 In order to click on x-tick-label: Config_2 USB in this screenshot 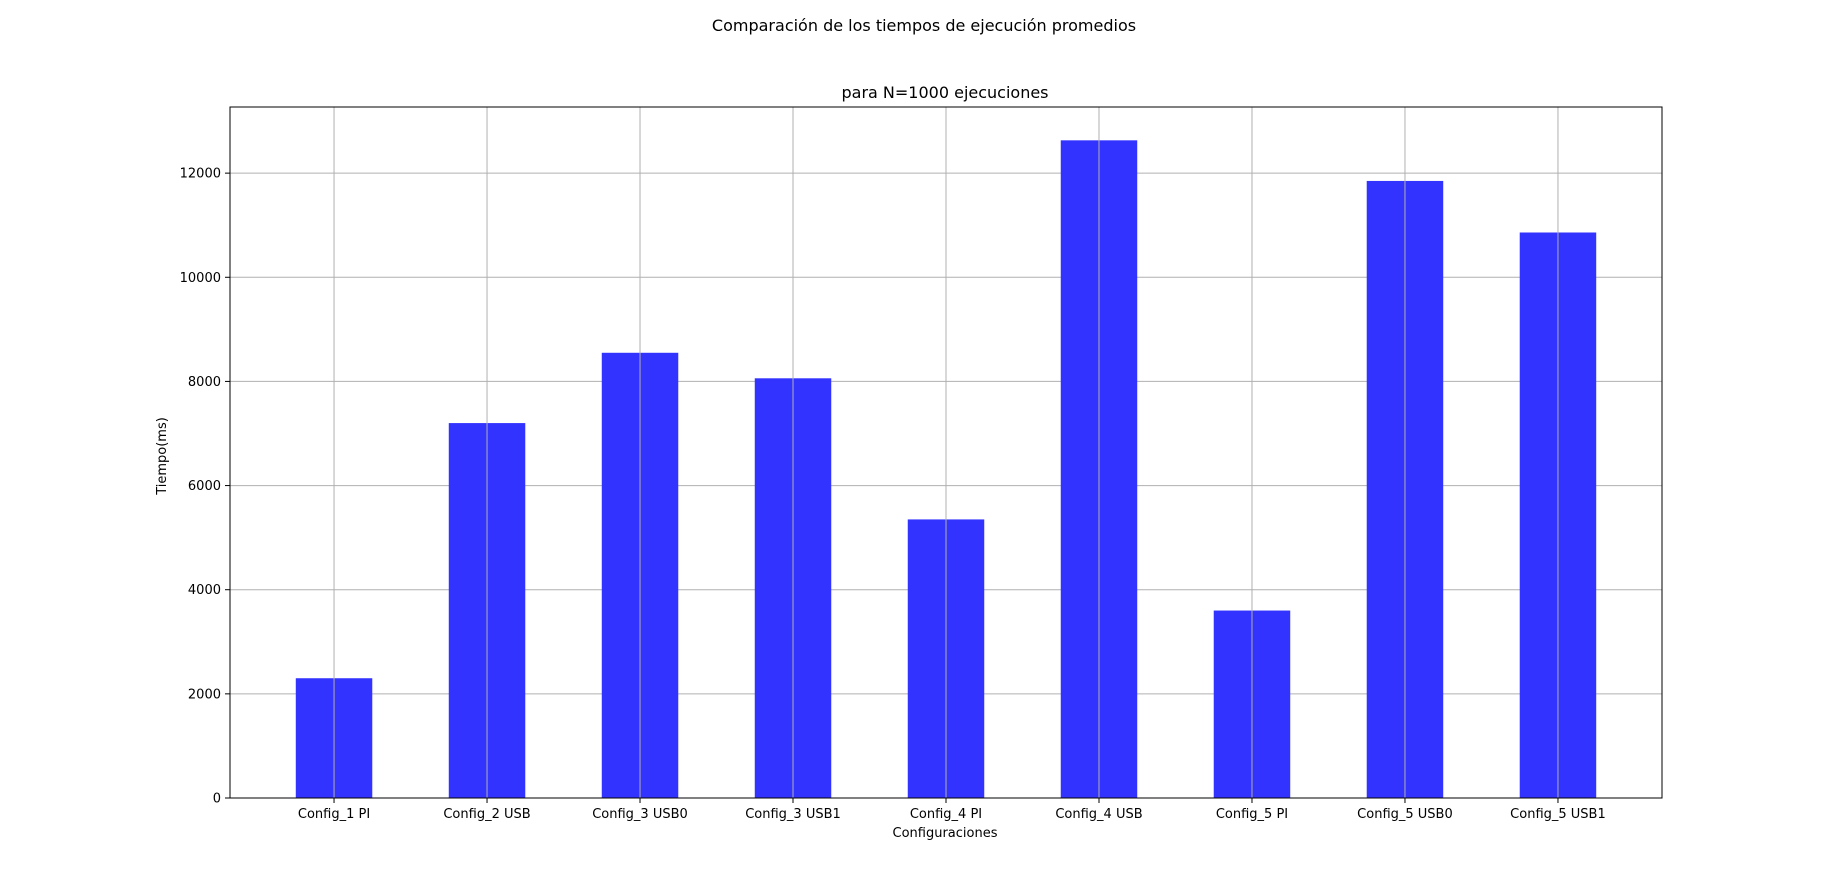, I will do `click(486, 814)`.